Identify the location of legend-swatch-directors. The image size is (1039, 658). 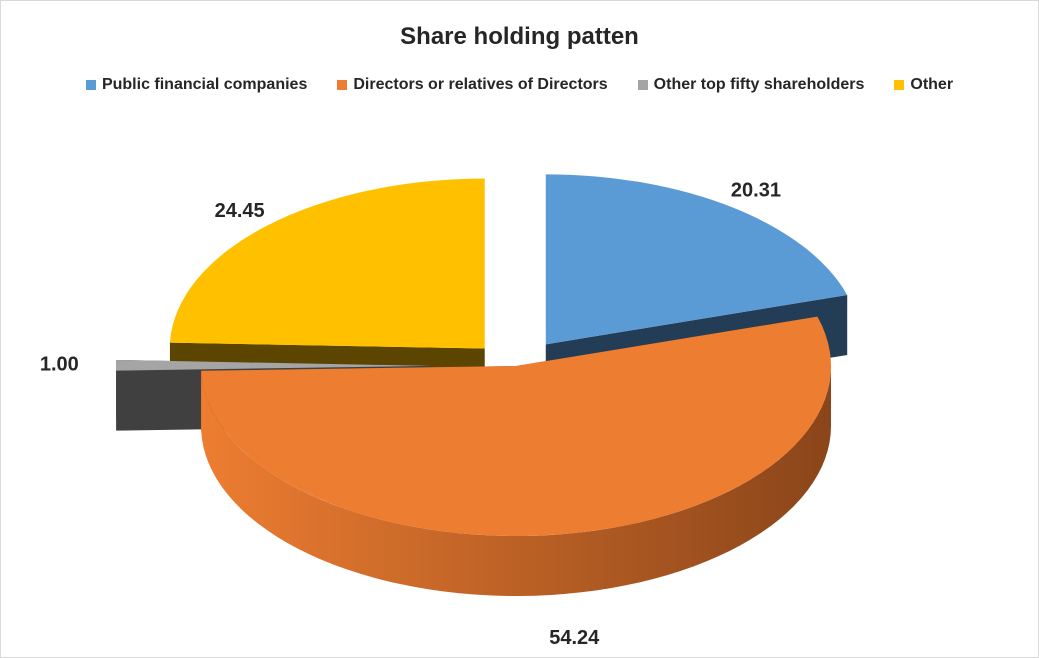
(342, 85).